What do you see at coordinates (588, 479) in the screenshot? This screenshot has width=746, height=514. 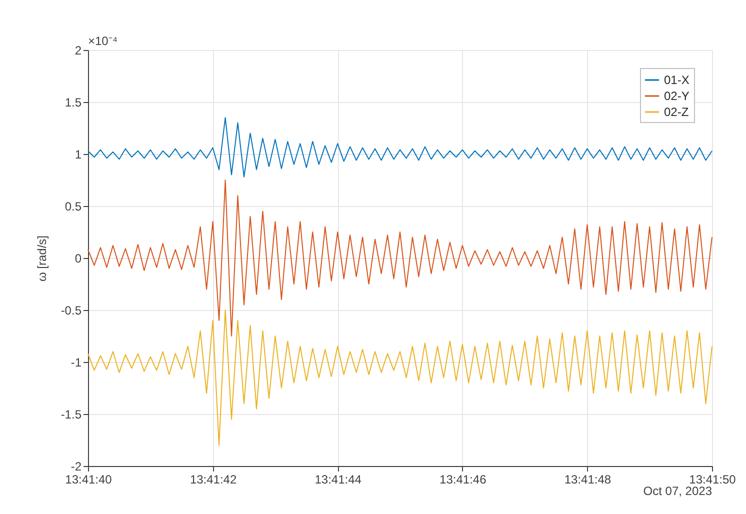 I see `x-tick-label: 13:41:48` at bounding box center [588, 479].